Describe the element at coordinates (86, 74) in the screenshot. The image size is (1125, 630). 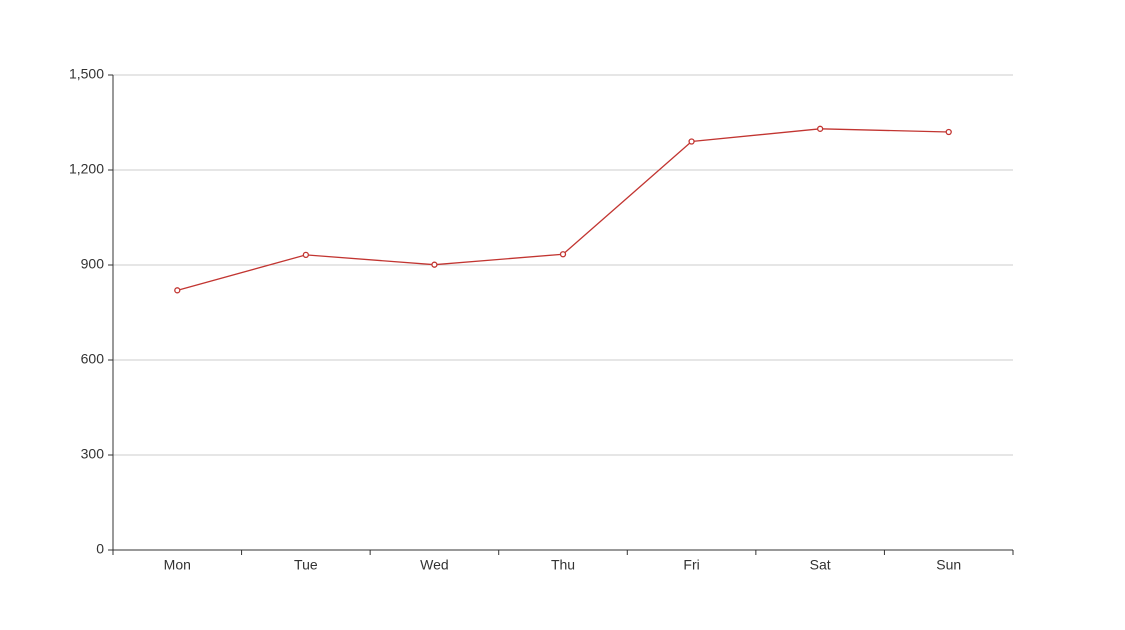
I see `y-tick-label: 1,500` at that location.